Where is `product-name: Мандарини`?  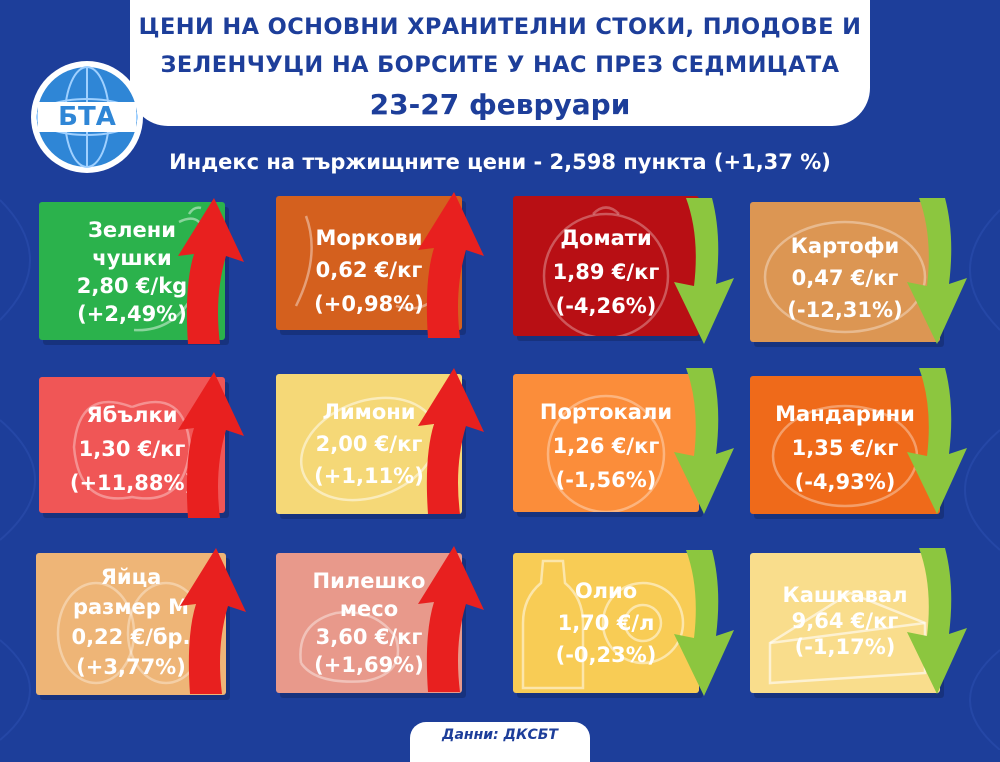
product-name: Мандарини is located at coordinates (845, 414).